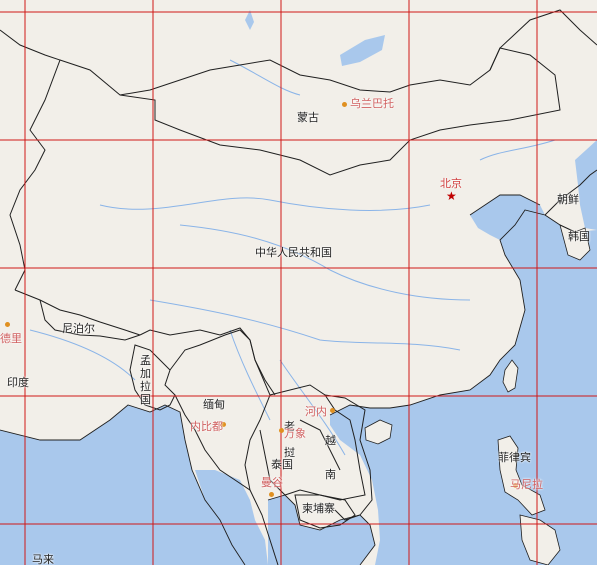 The width and height of the screenshot is (597, 565). What do you see at coordinates (451, 196) in the screenshot?
I see `beijing-capital-star-icon: ★` at bounding box center [451, 196].